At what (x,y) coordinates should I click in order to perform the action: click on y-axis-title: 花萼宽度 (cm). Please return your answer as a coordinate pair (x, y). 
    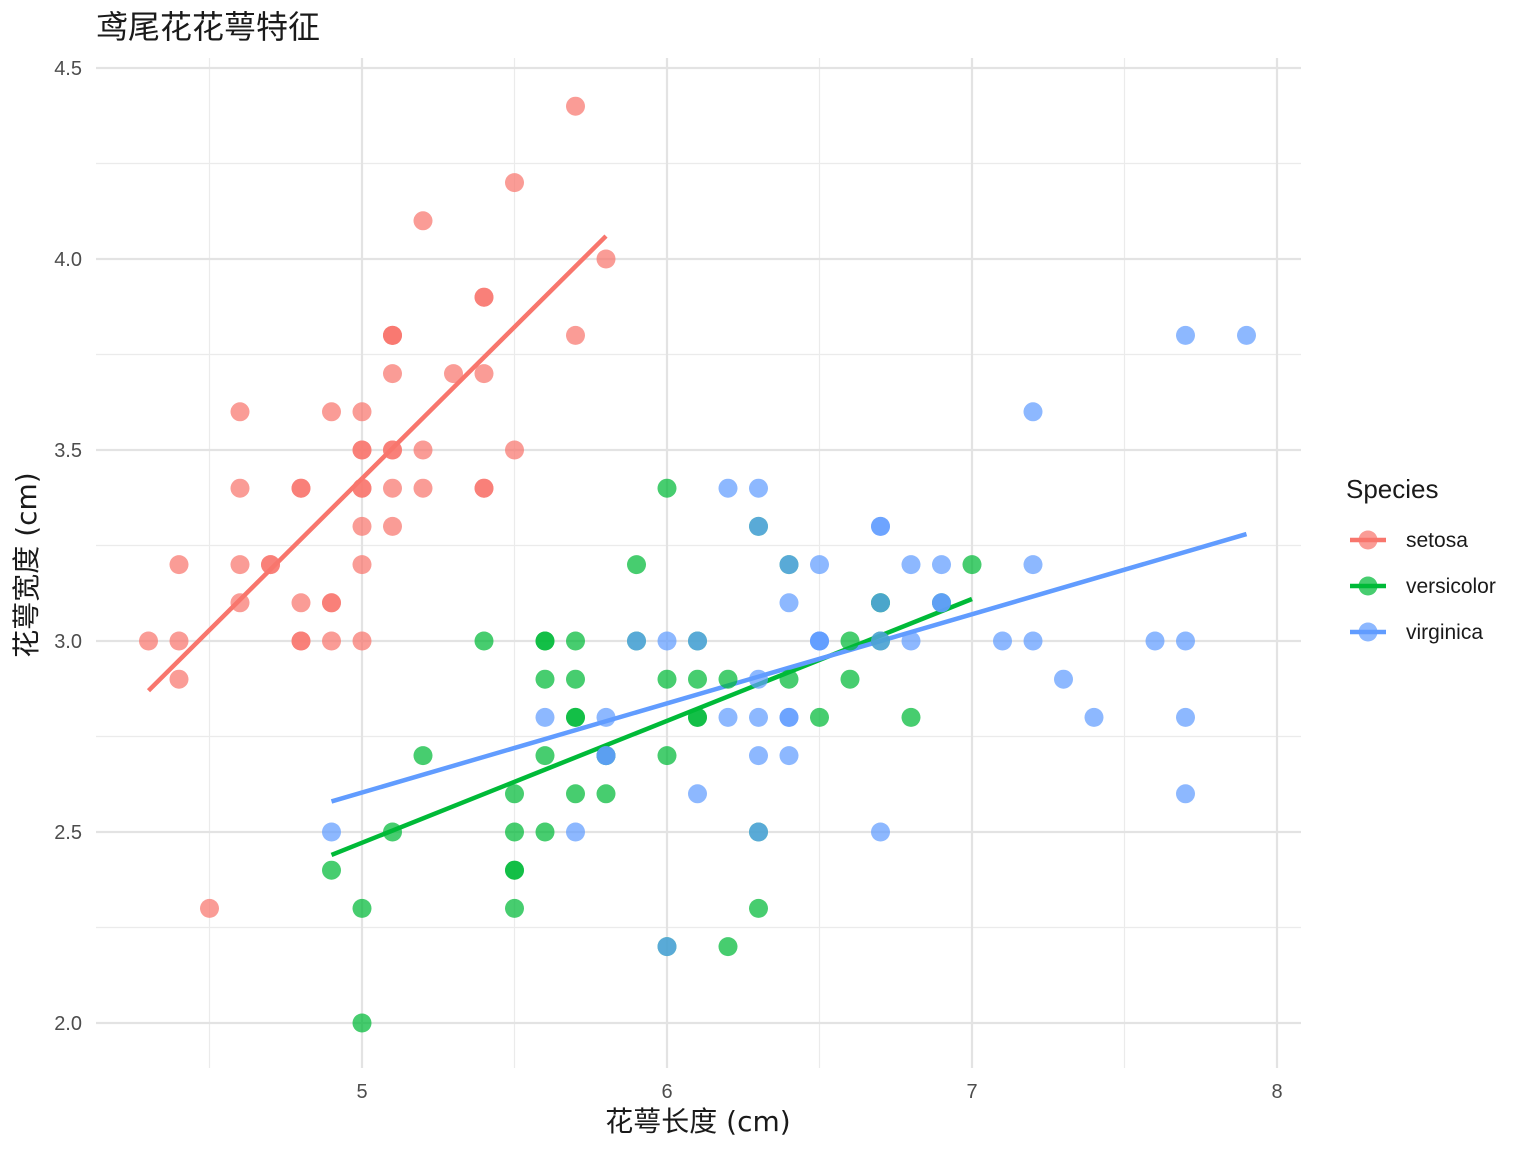
    Looking at the image, I should click on (26, 564).